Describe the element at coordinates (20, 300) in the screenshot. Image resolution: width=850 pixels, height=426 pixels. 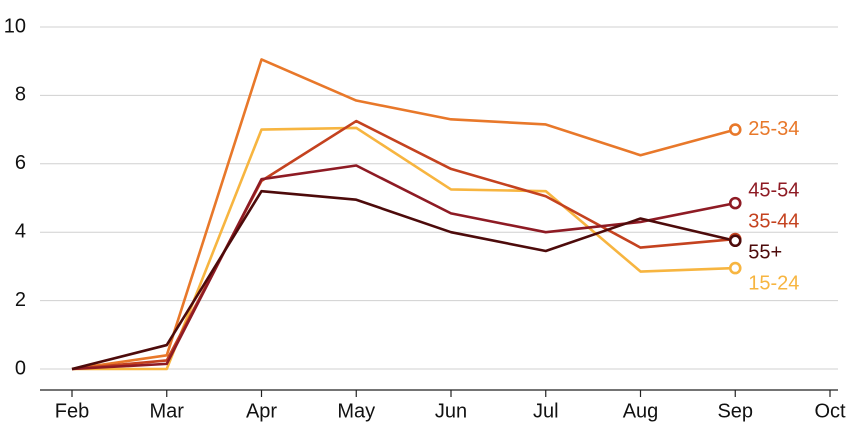
I see `y-tick-label: 2` at that location.